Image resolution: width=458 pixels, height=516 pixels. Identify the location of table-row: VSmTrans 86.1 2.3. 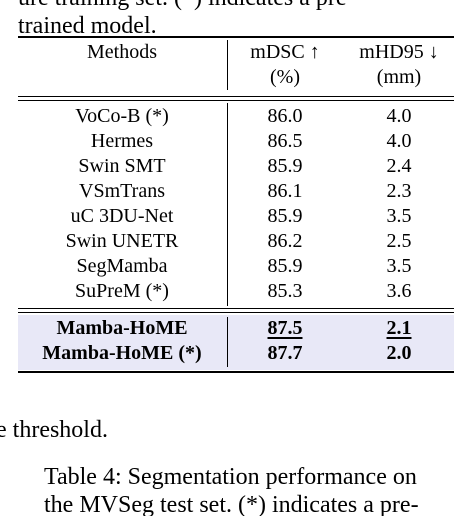
(236, 191).